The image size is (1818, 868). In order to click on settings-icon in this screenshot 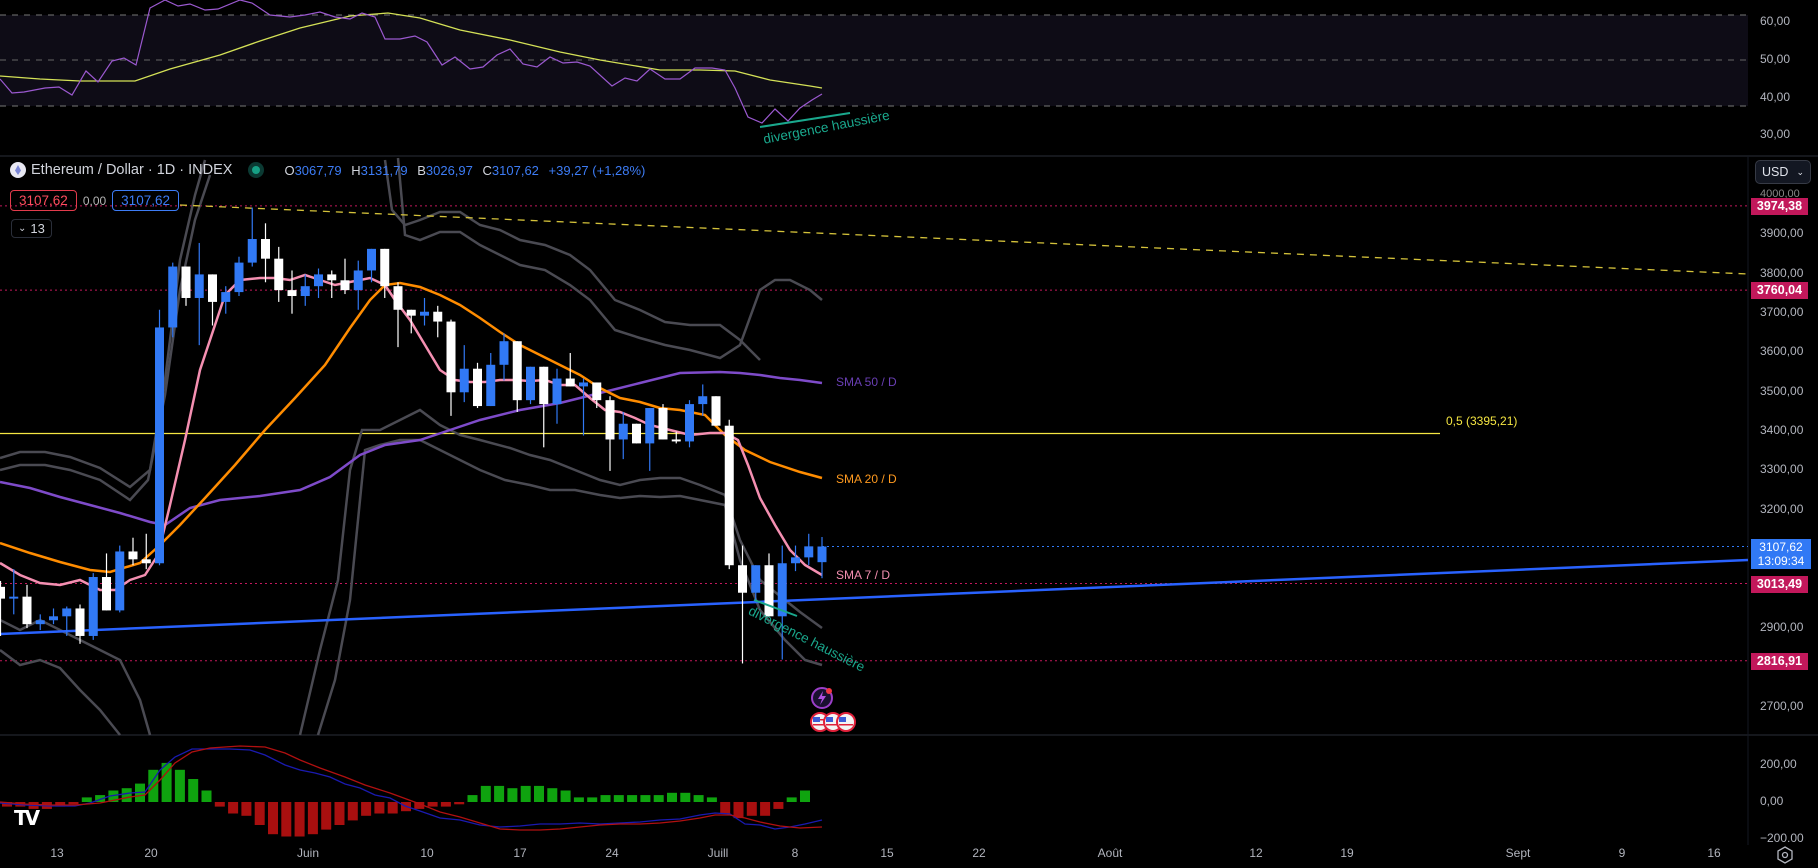, I will do `click(1785, 855)`.